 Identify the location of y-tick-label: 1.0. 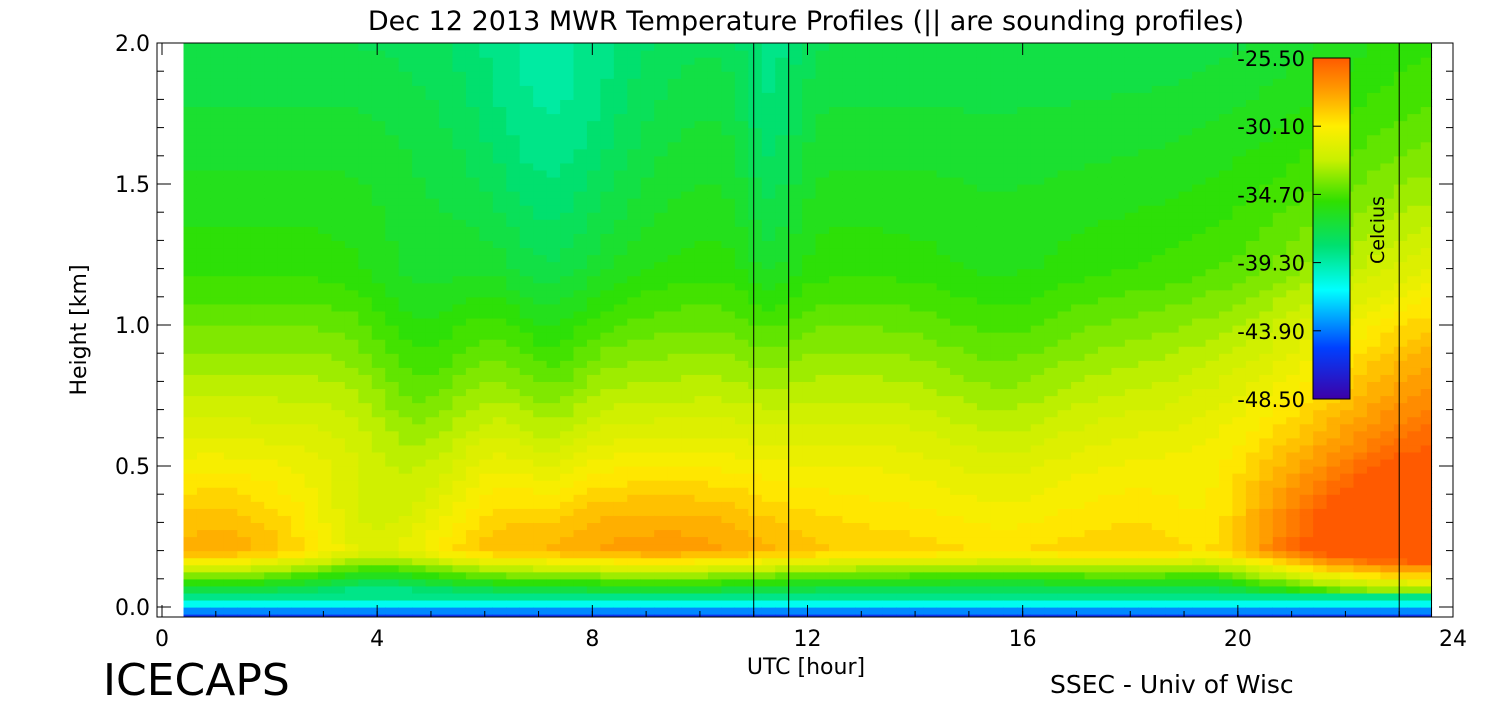
(132, 326).